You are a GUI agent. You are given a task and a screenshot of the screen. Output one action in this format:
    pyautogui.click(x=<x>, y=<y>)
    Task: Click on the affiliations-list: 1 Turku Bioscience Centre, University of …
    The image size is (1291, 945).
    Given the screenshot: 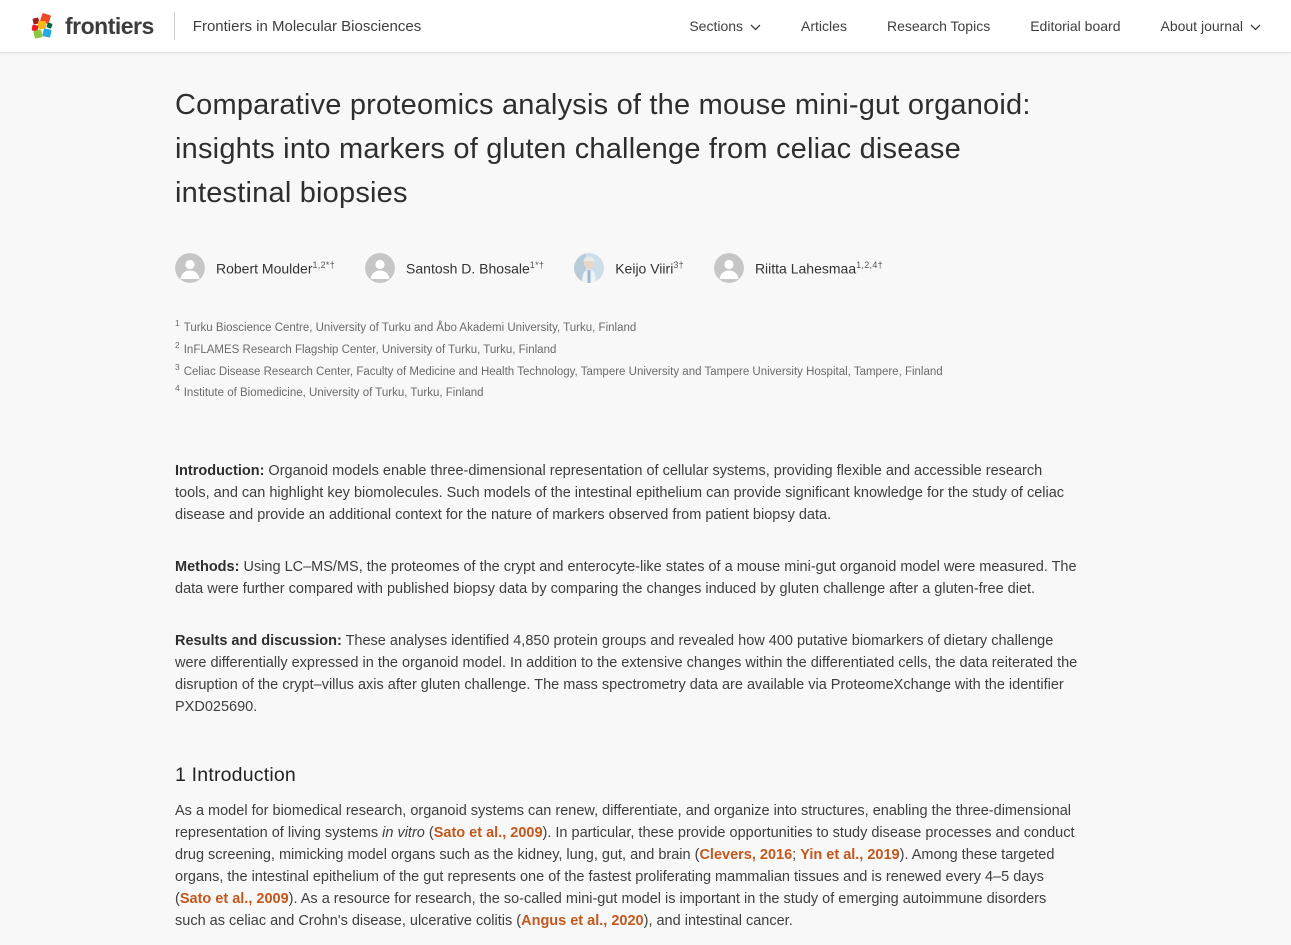 What is the action you would take?
    pyautogui.click(x=627, y=358)
    